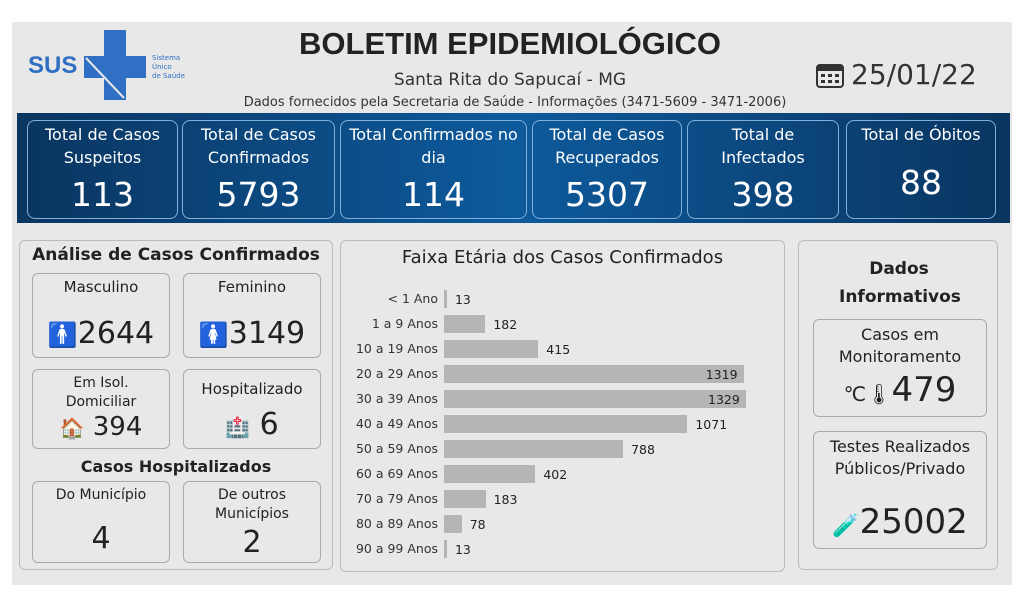 The image size is (1024, 607). Describe the element at coordinates (106, 65) in the screenshot. I see `sus-cross-icon: SUS Sistema Único de Saúde` at that location.